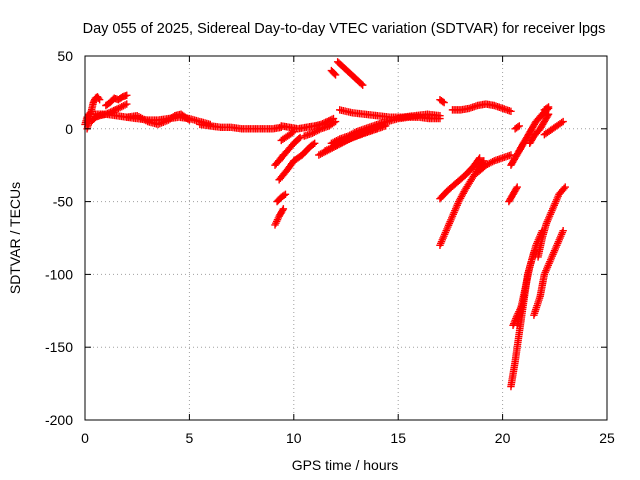 The width and height of the screenshot is (640, 480). I want to click on x-tick-label: 20, so click(503, 438).